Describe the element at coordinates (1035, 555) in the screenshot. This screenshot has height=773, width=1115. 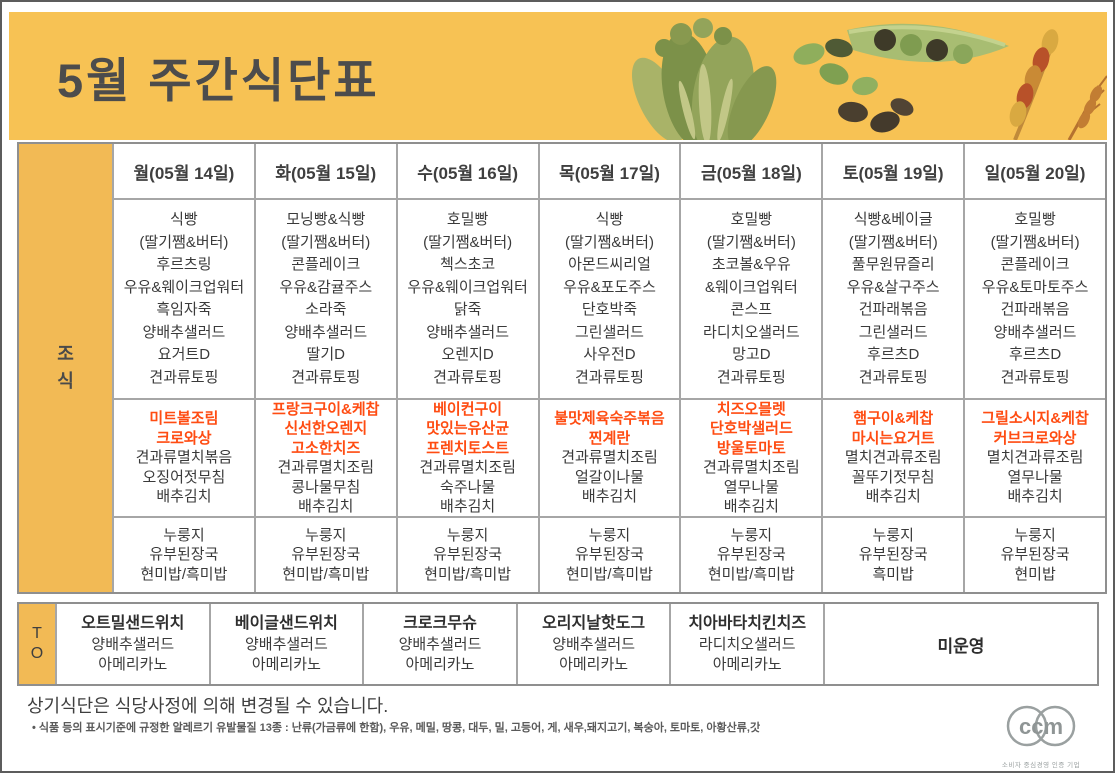
I see `breakfast-base-sun: 누룽지 유부된장국 현미밥` at that location.